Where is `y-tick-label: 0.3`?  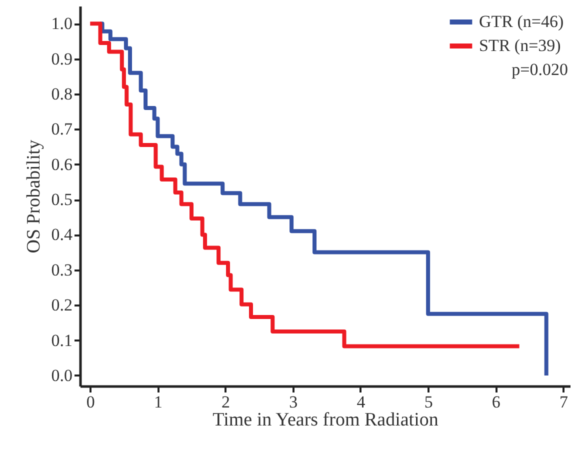 y-tick-label: 0.3 is located at coordinates (61, 270).